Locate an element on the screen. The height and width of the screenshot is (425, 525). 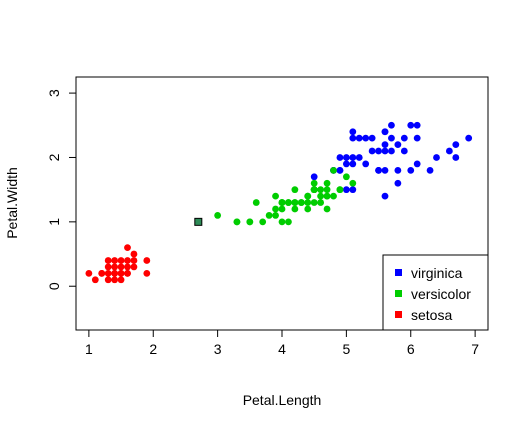
y-tick-label: 0 is located at coordinates (54, 286).